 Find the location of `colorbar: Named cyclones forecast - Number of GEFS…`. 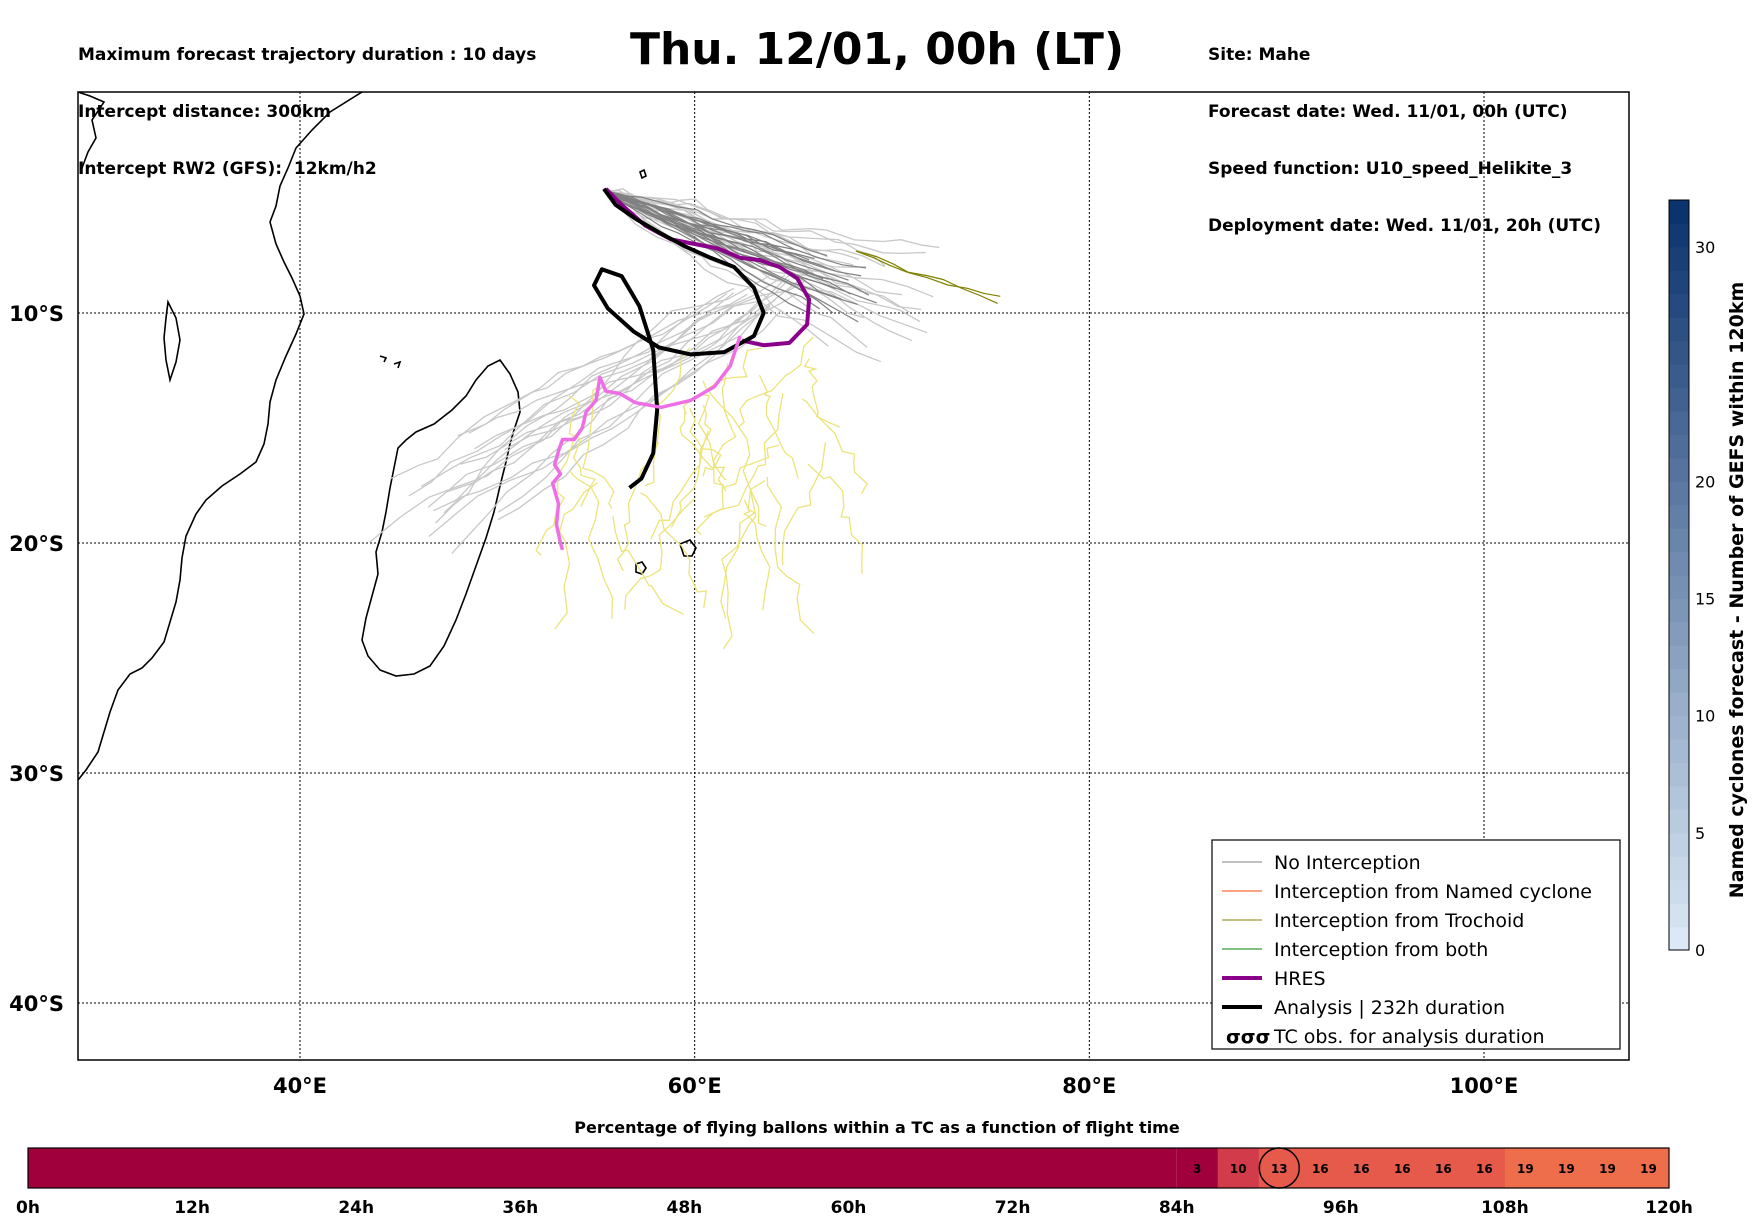

colorbar: Named cyclones forecast - Number of GEFS… is located at coordinates (1708, 579).